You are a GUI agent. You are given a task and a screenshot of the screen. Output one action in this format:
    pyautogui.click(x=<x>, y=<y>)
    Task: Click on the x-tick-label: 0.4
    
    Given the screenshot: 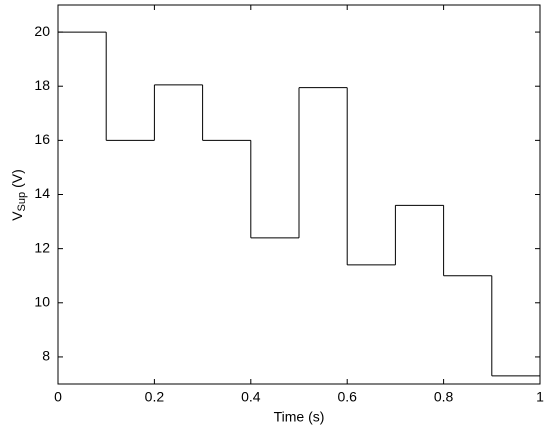 What is the action you would take?
    pyautogui.click(x=251, y=397)
    